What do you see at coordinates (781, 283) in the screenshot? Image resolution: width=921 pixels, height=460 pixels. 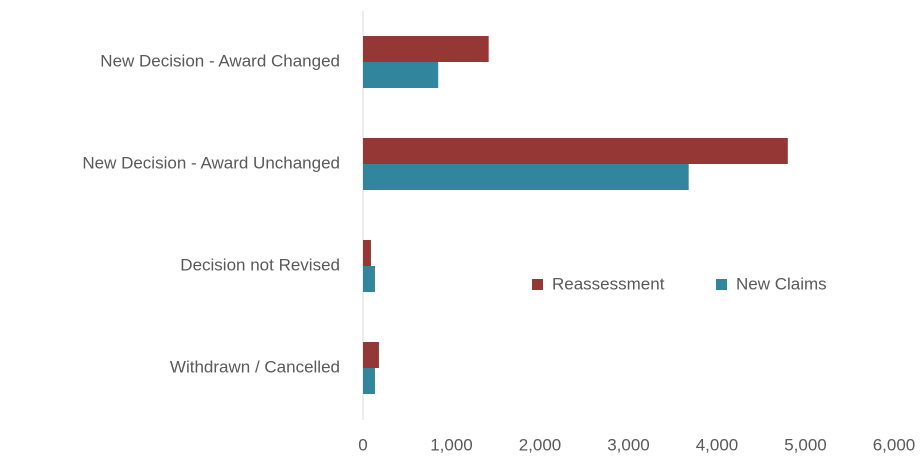 I see `legend-label: New Claims` at bounding box center [781, 283].